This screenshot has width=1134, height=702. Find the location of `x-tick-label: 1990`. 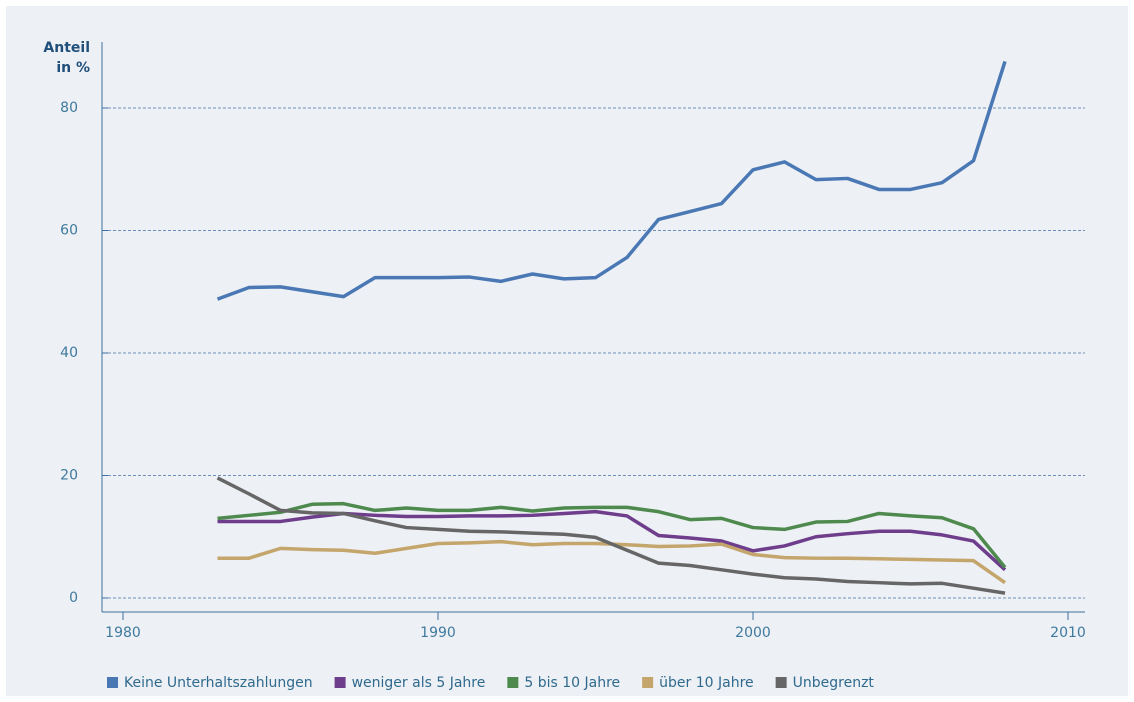

x-tick-label: 1990 is located at coordinates (438, 633).